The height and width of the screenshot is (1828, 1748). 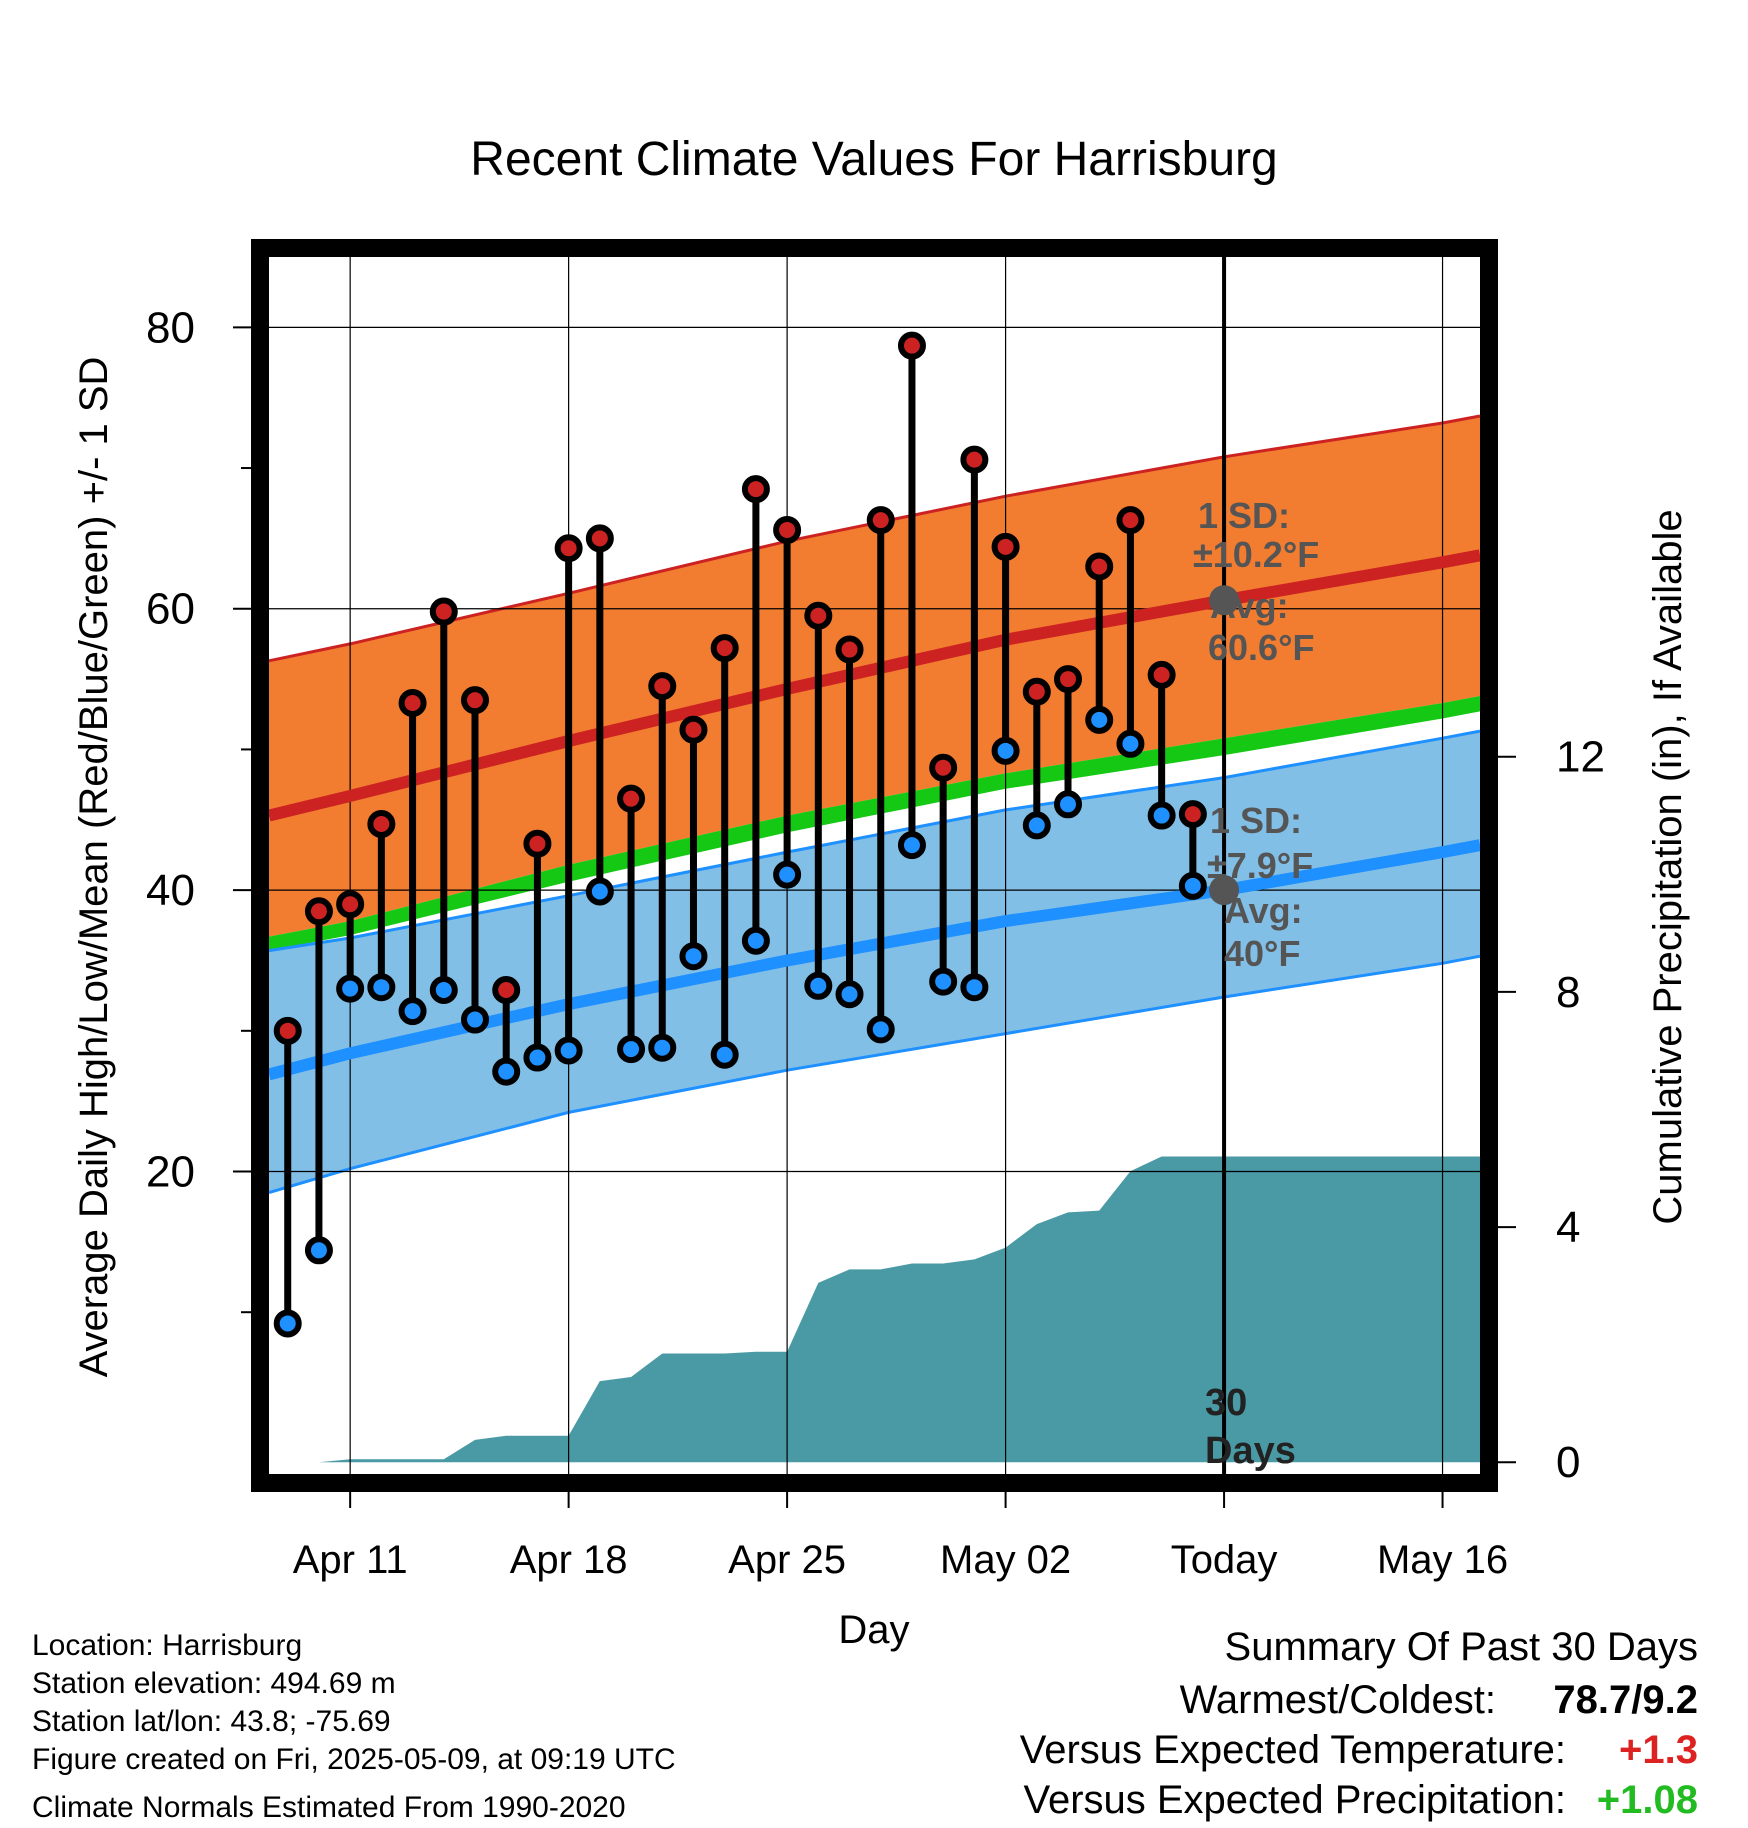 I want to click on x-tick-label: Apr 25, so click(x=787, y=1560).